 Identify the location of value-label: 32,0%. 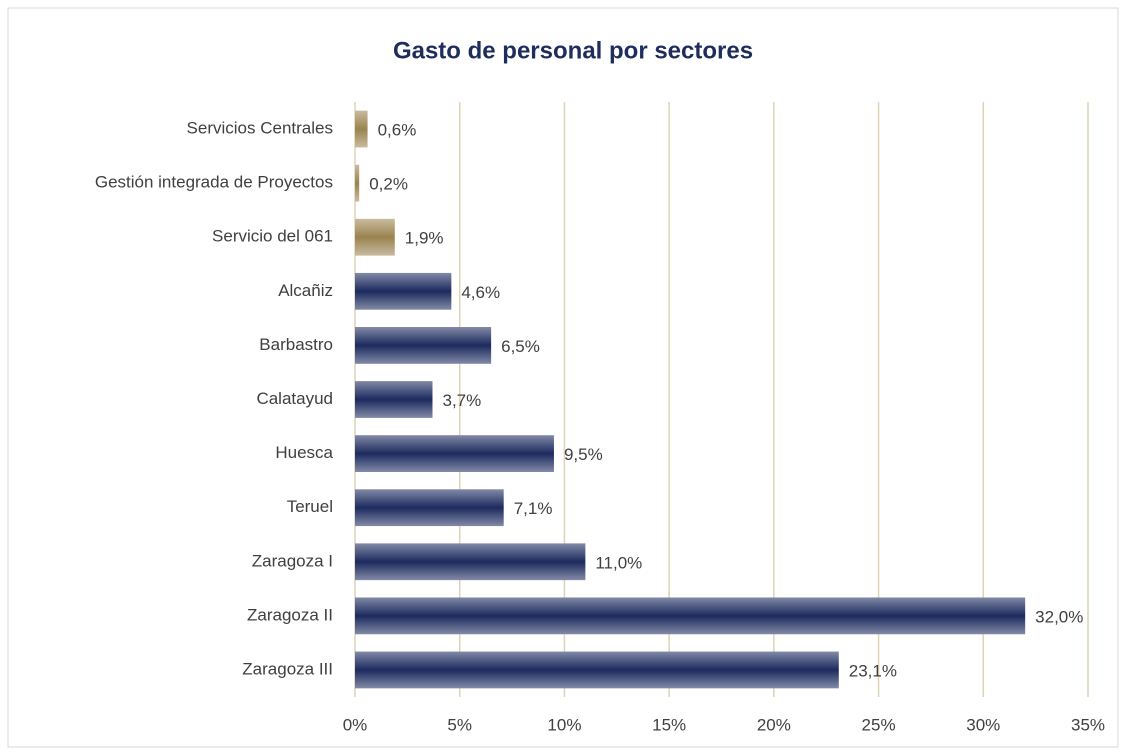
(1059, 616).